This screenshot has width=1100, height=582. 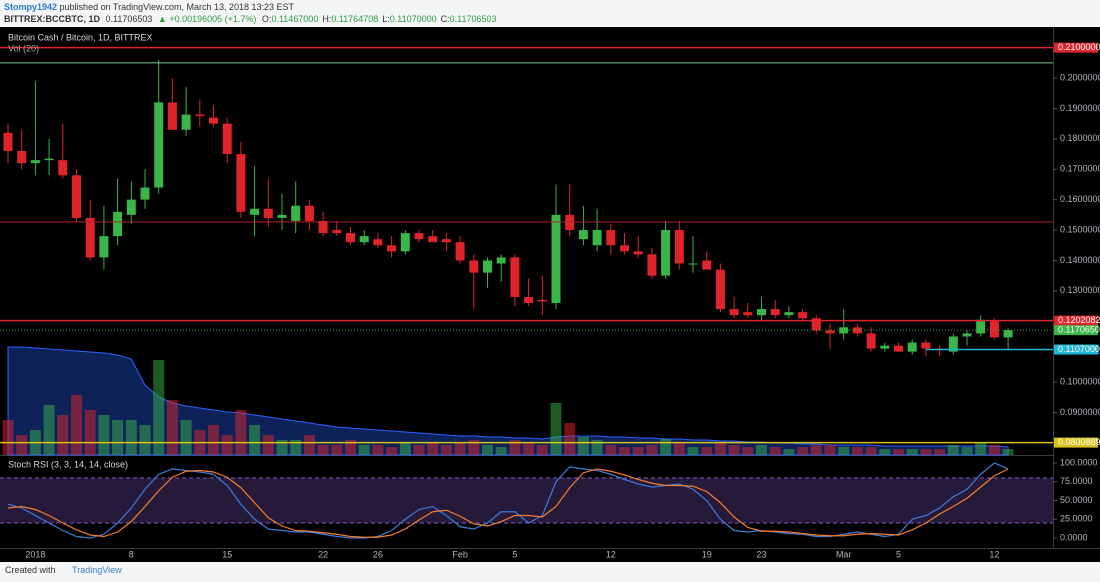 I want to click on brand: TradingView, so click(x=97, y=570).